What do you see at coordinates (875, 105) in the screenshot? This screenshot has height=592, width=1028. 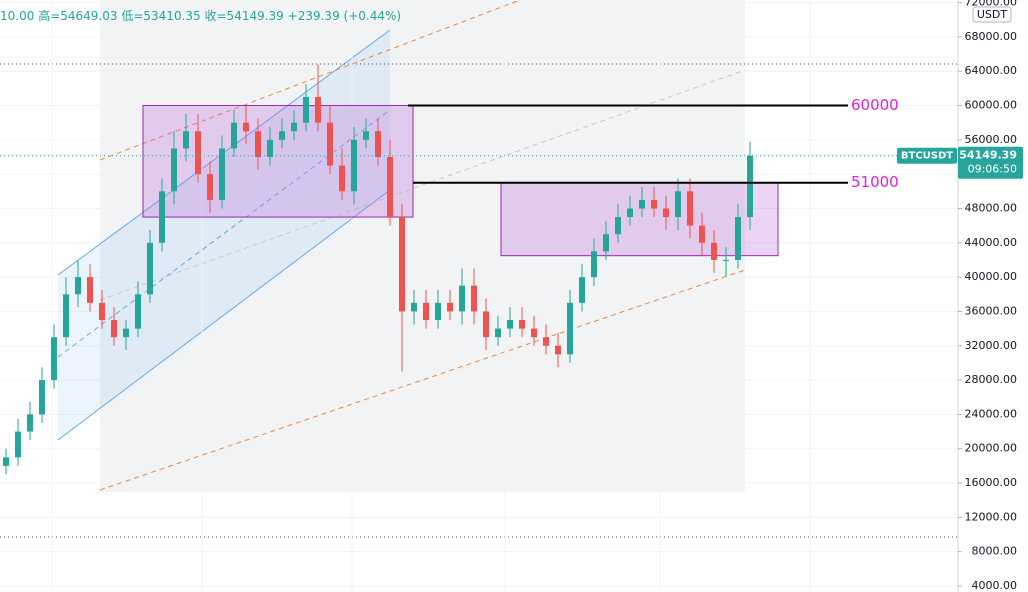 I see `level-label: 60000` at bounding box center [875, 105].